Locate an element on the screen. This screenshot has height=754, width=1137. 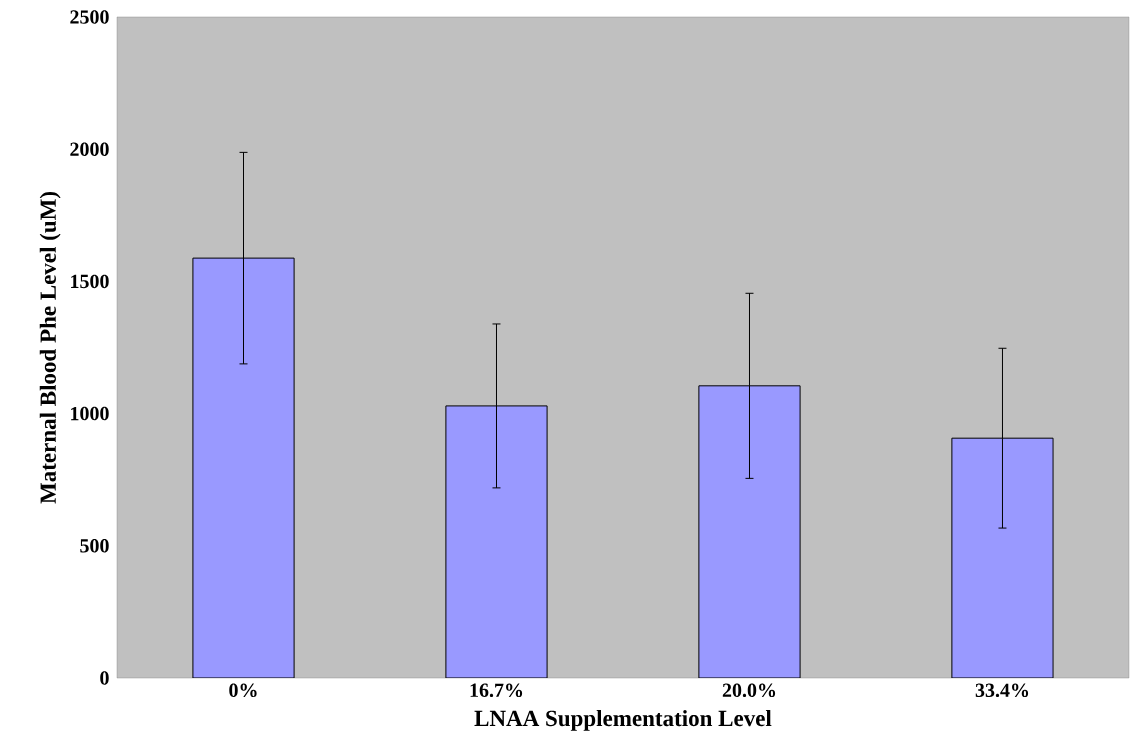
y-tick-label: 500 is located at coordinates (94, 546).